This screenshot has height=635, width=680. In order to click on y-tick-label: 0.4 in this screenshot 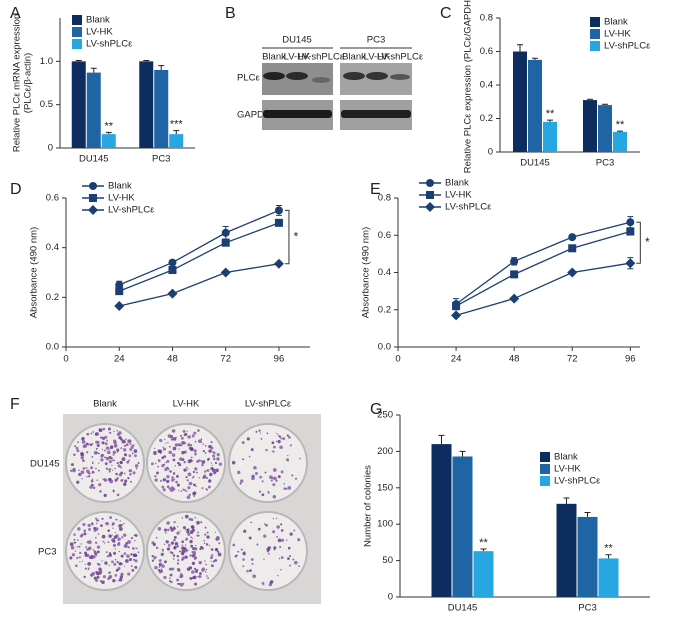, I will do `click(52, 247)`.